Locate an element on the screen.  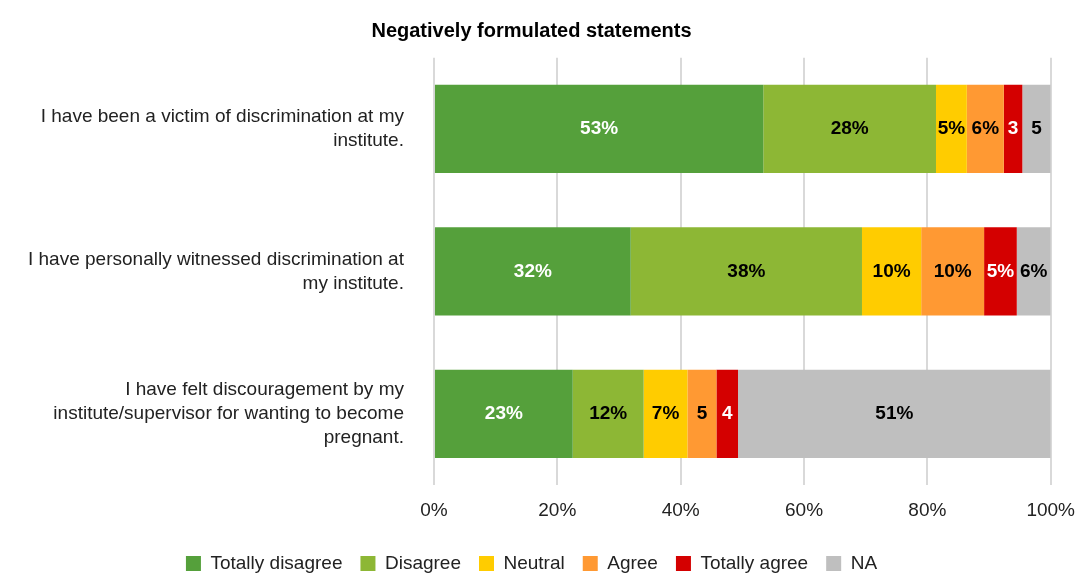
legend-label: Totally agree is located at coordinates (754, 562).